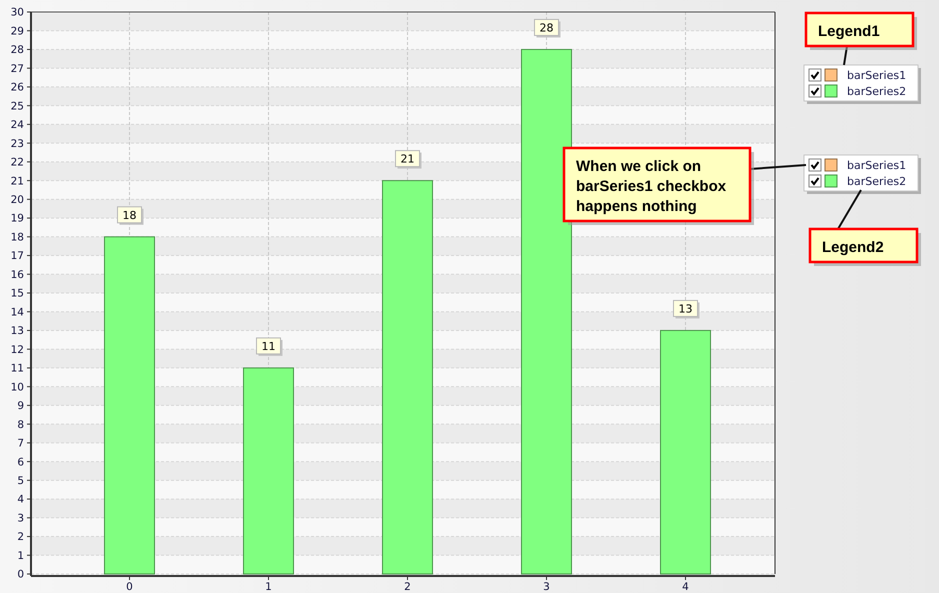  Describe the element at coordinates (17, 331) in the screenshot. I see `y-tick-label: 13` at that location.